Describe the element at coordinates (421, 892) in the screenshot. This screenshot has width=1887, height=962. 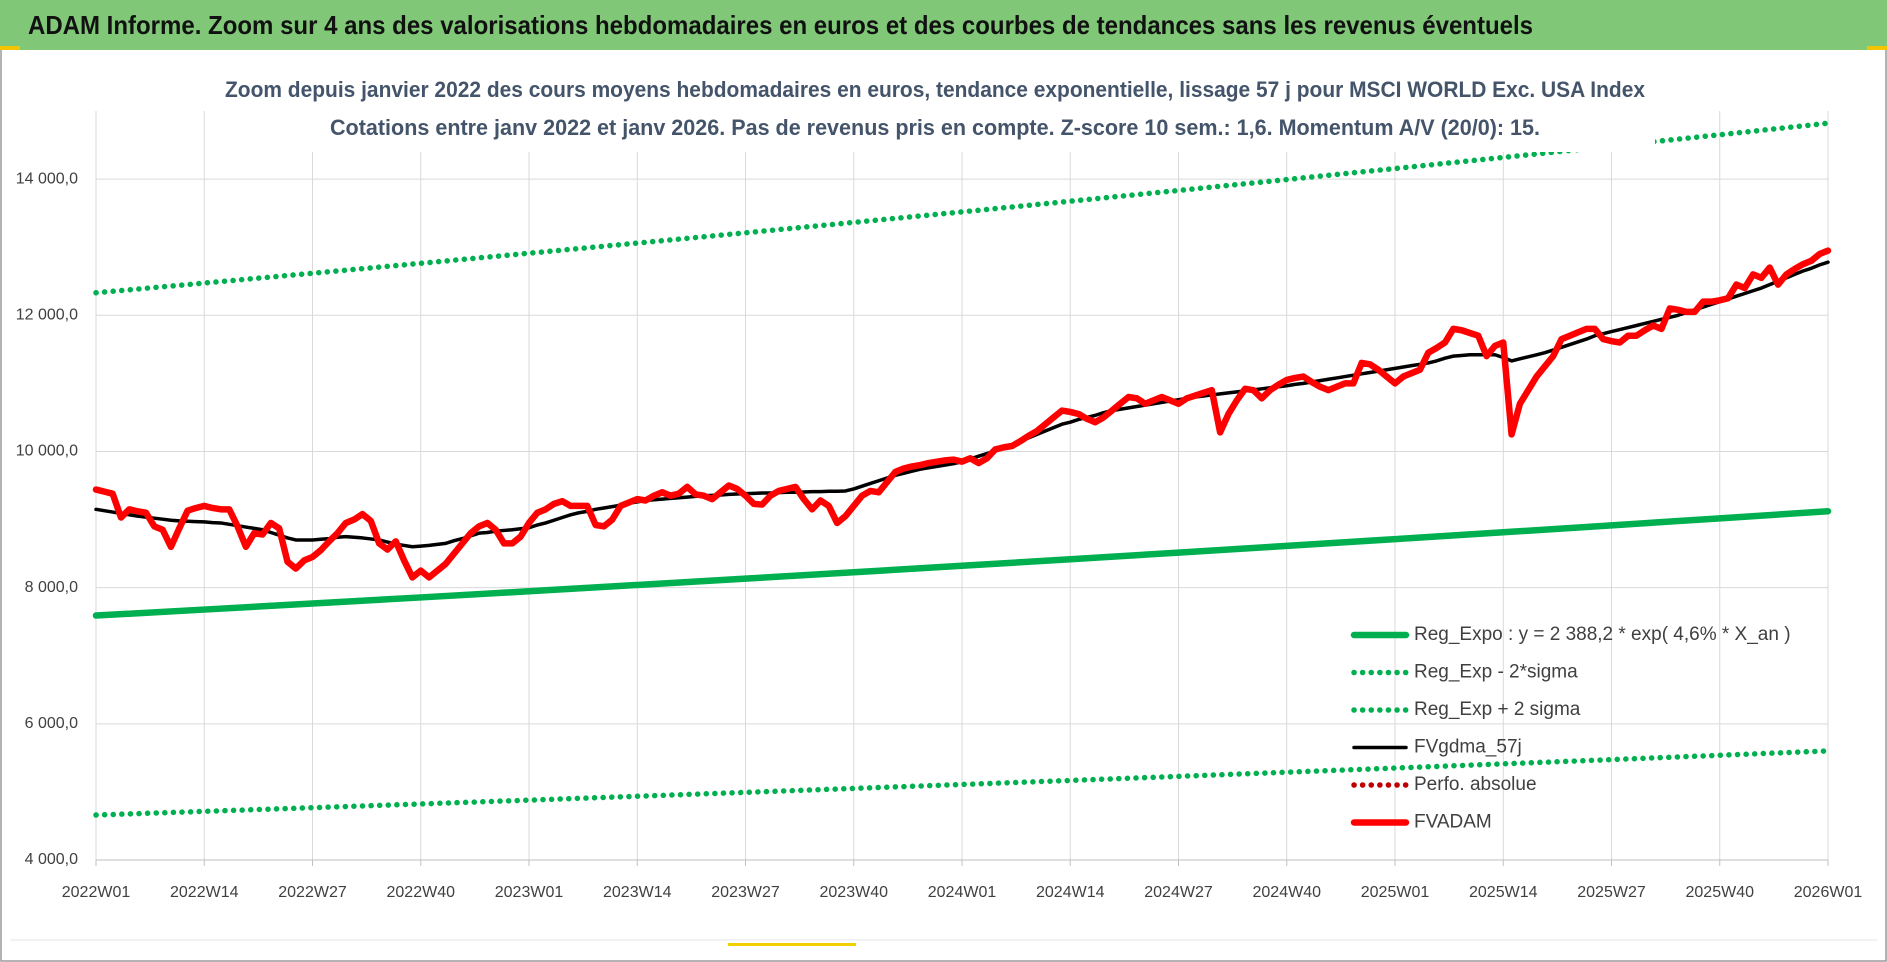
I see `x-tick-label: 2022W40` at that location.